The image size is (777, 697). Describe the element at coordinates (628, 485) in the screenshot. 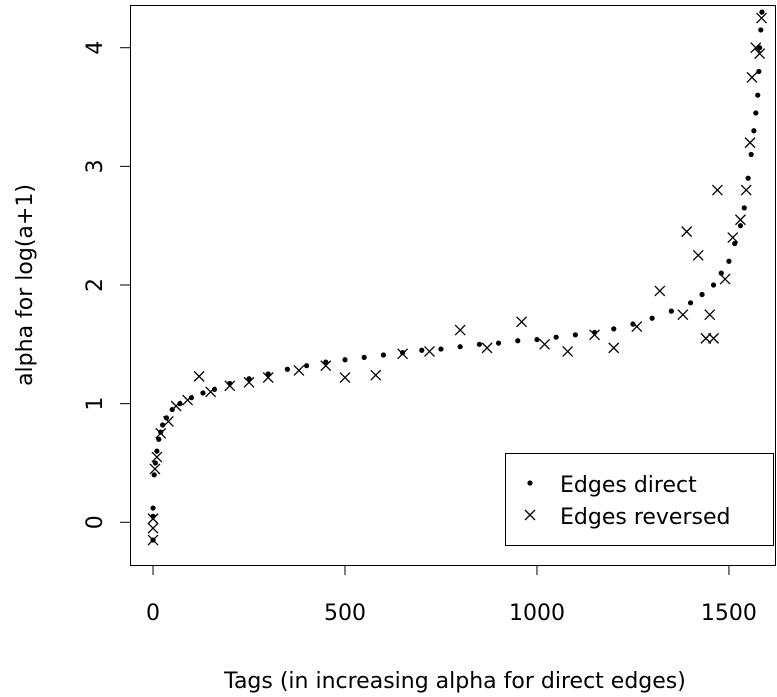

I see `legend-label: Edges direct` at that location.